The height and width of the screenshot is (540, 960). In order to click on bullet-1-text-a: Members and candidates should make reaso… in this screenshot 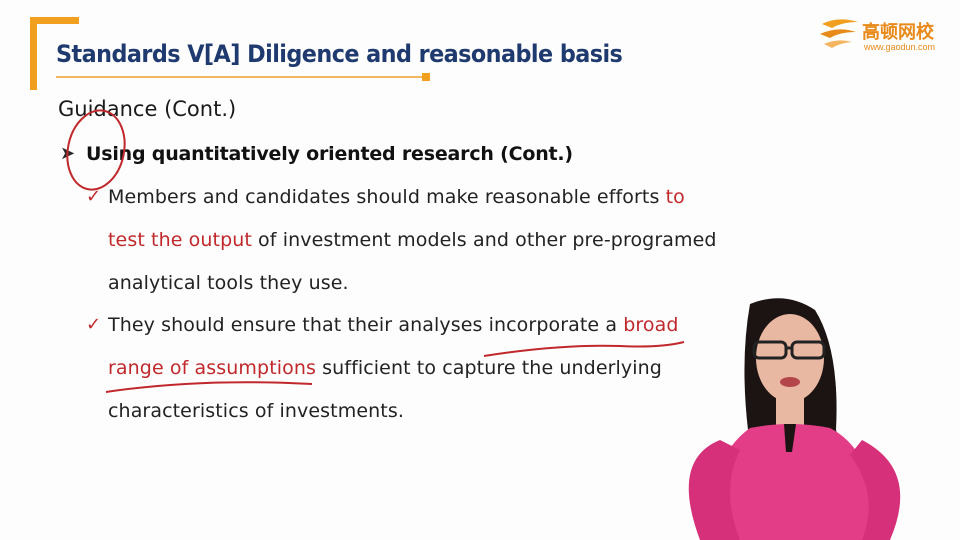, I will do `click(387, 197)`.